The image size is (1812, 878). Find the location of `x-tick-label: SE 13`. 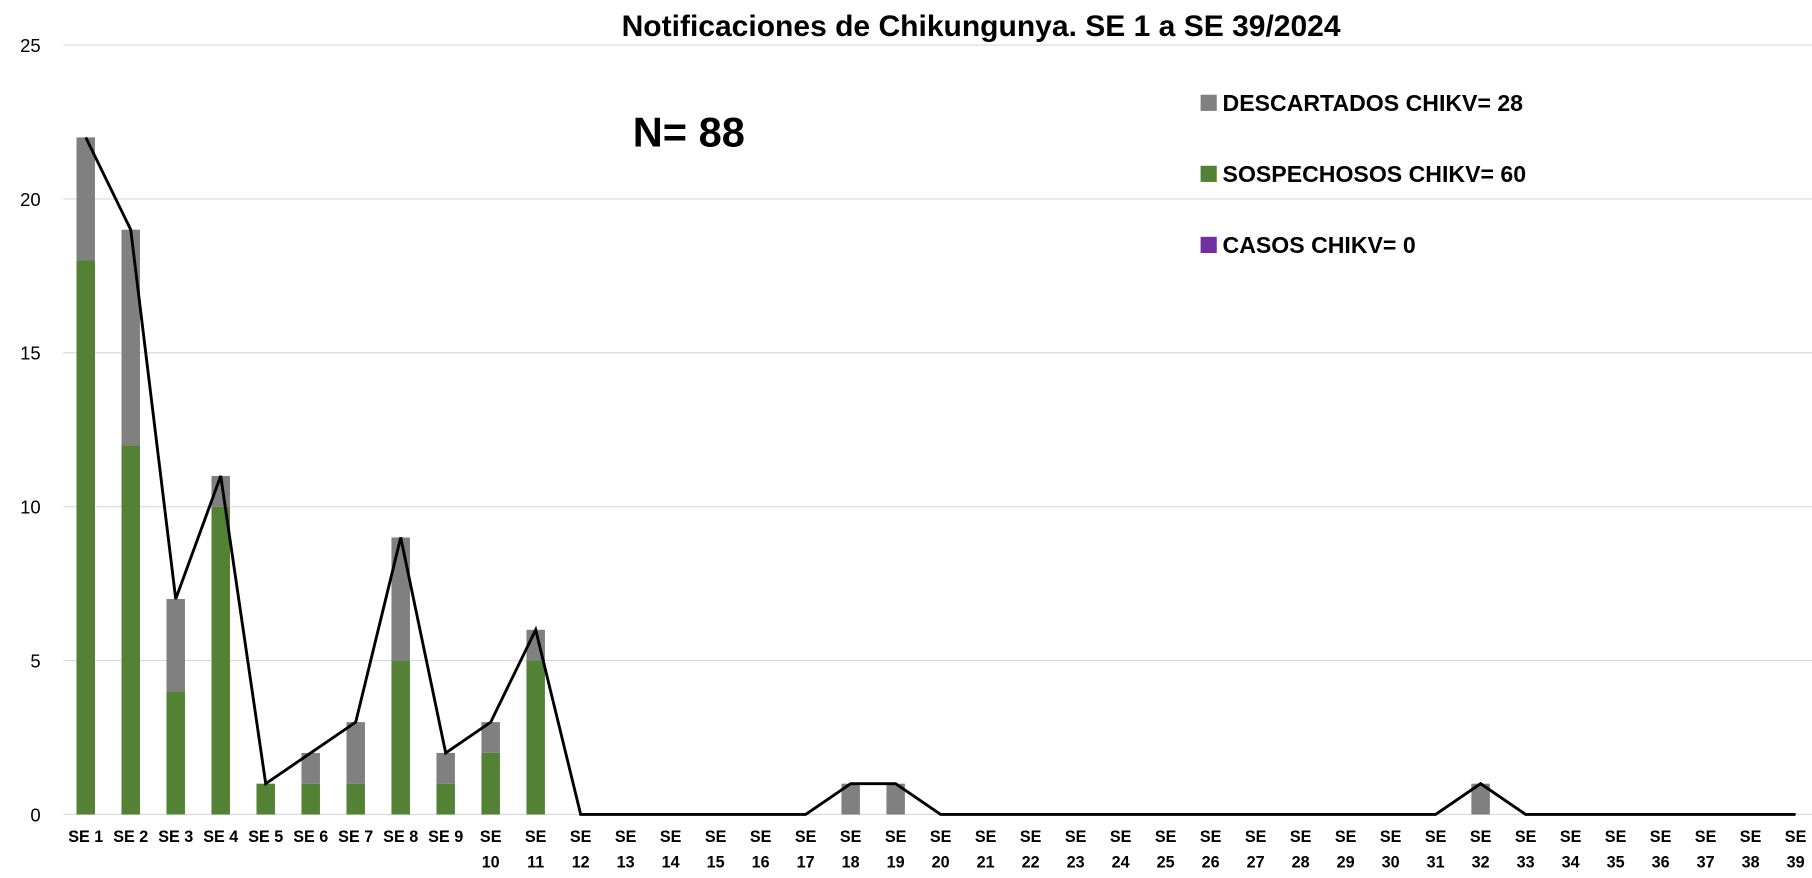

x-tick-label: SE 13 is located at coordinates (626, 849).